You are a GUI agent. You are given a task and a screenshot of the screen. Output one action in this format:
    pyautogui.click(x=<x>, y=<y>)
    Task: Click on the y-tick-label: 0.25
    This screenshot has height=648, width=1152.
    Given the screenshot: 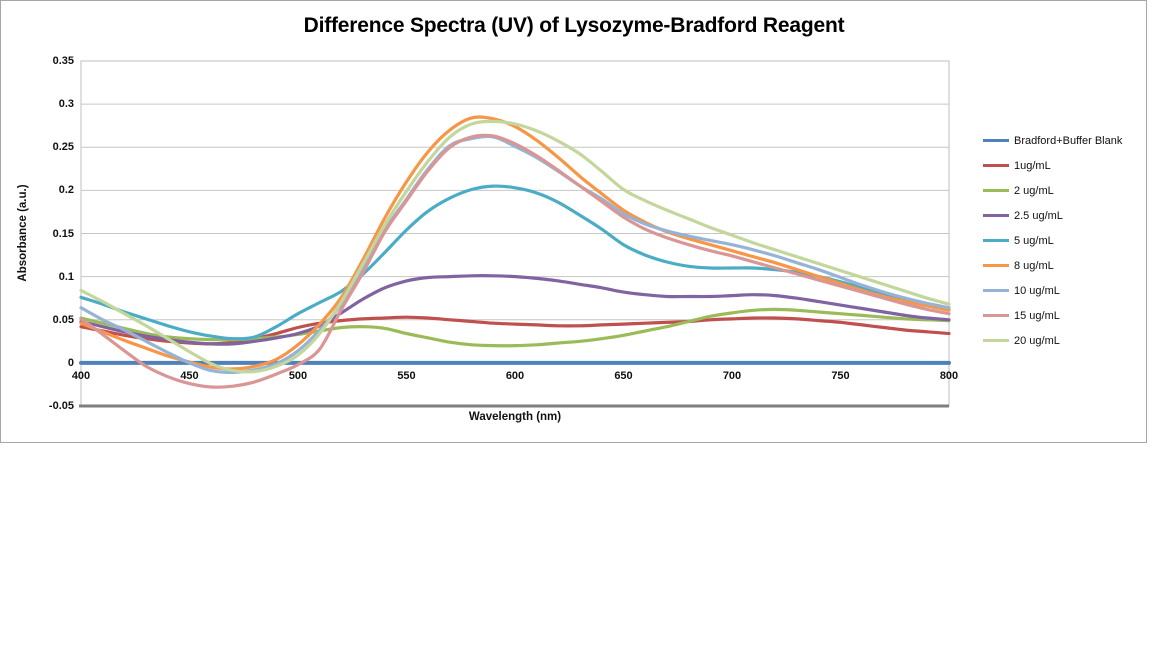 What is the action you would take?
    pyautogui.click(x=63, y=147)
    